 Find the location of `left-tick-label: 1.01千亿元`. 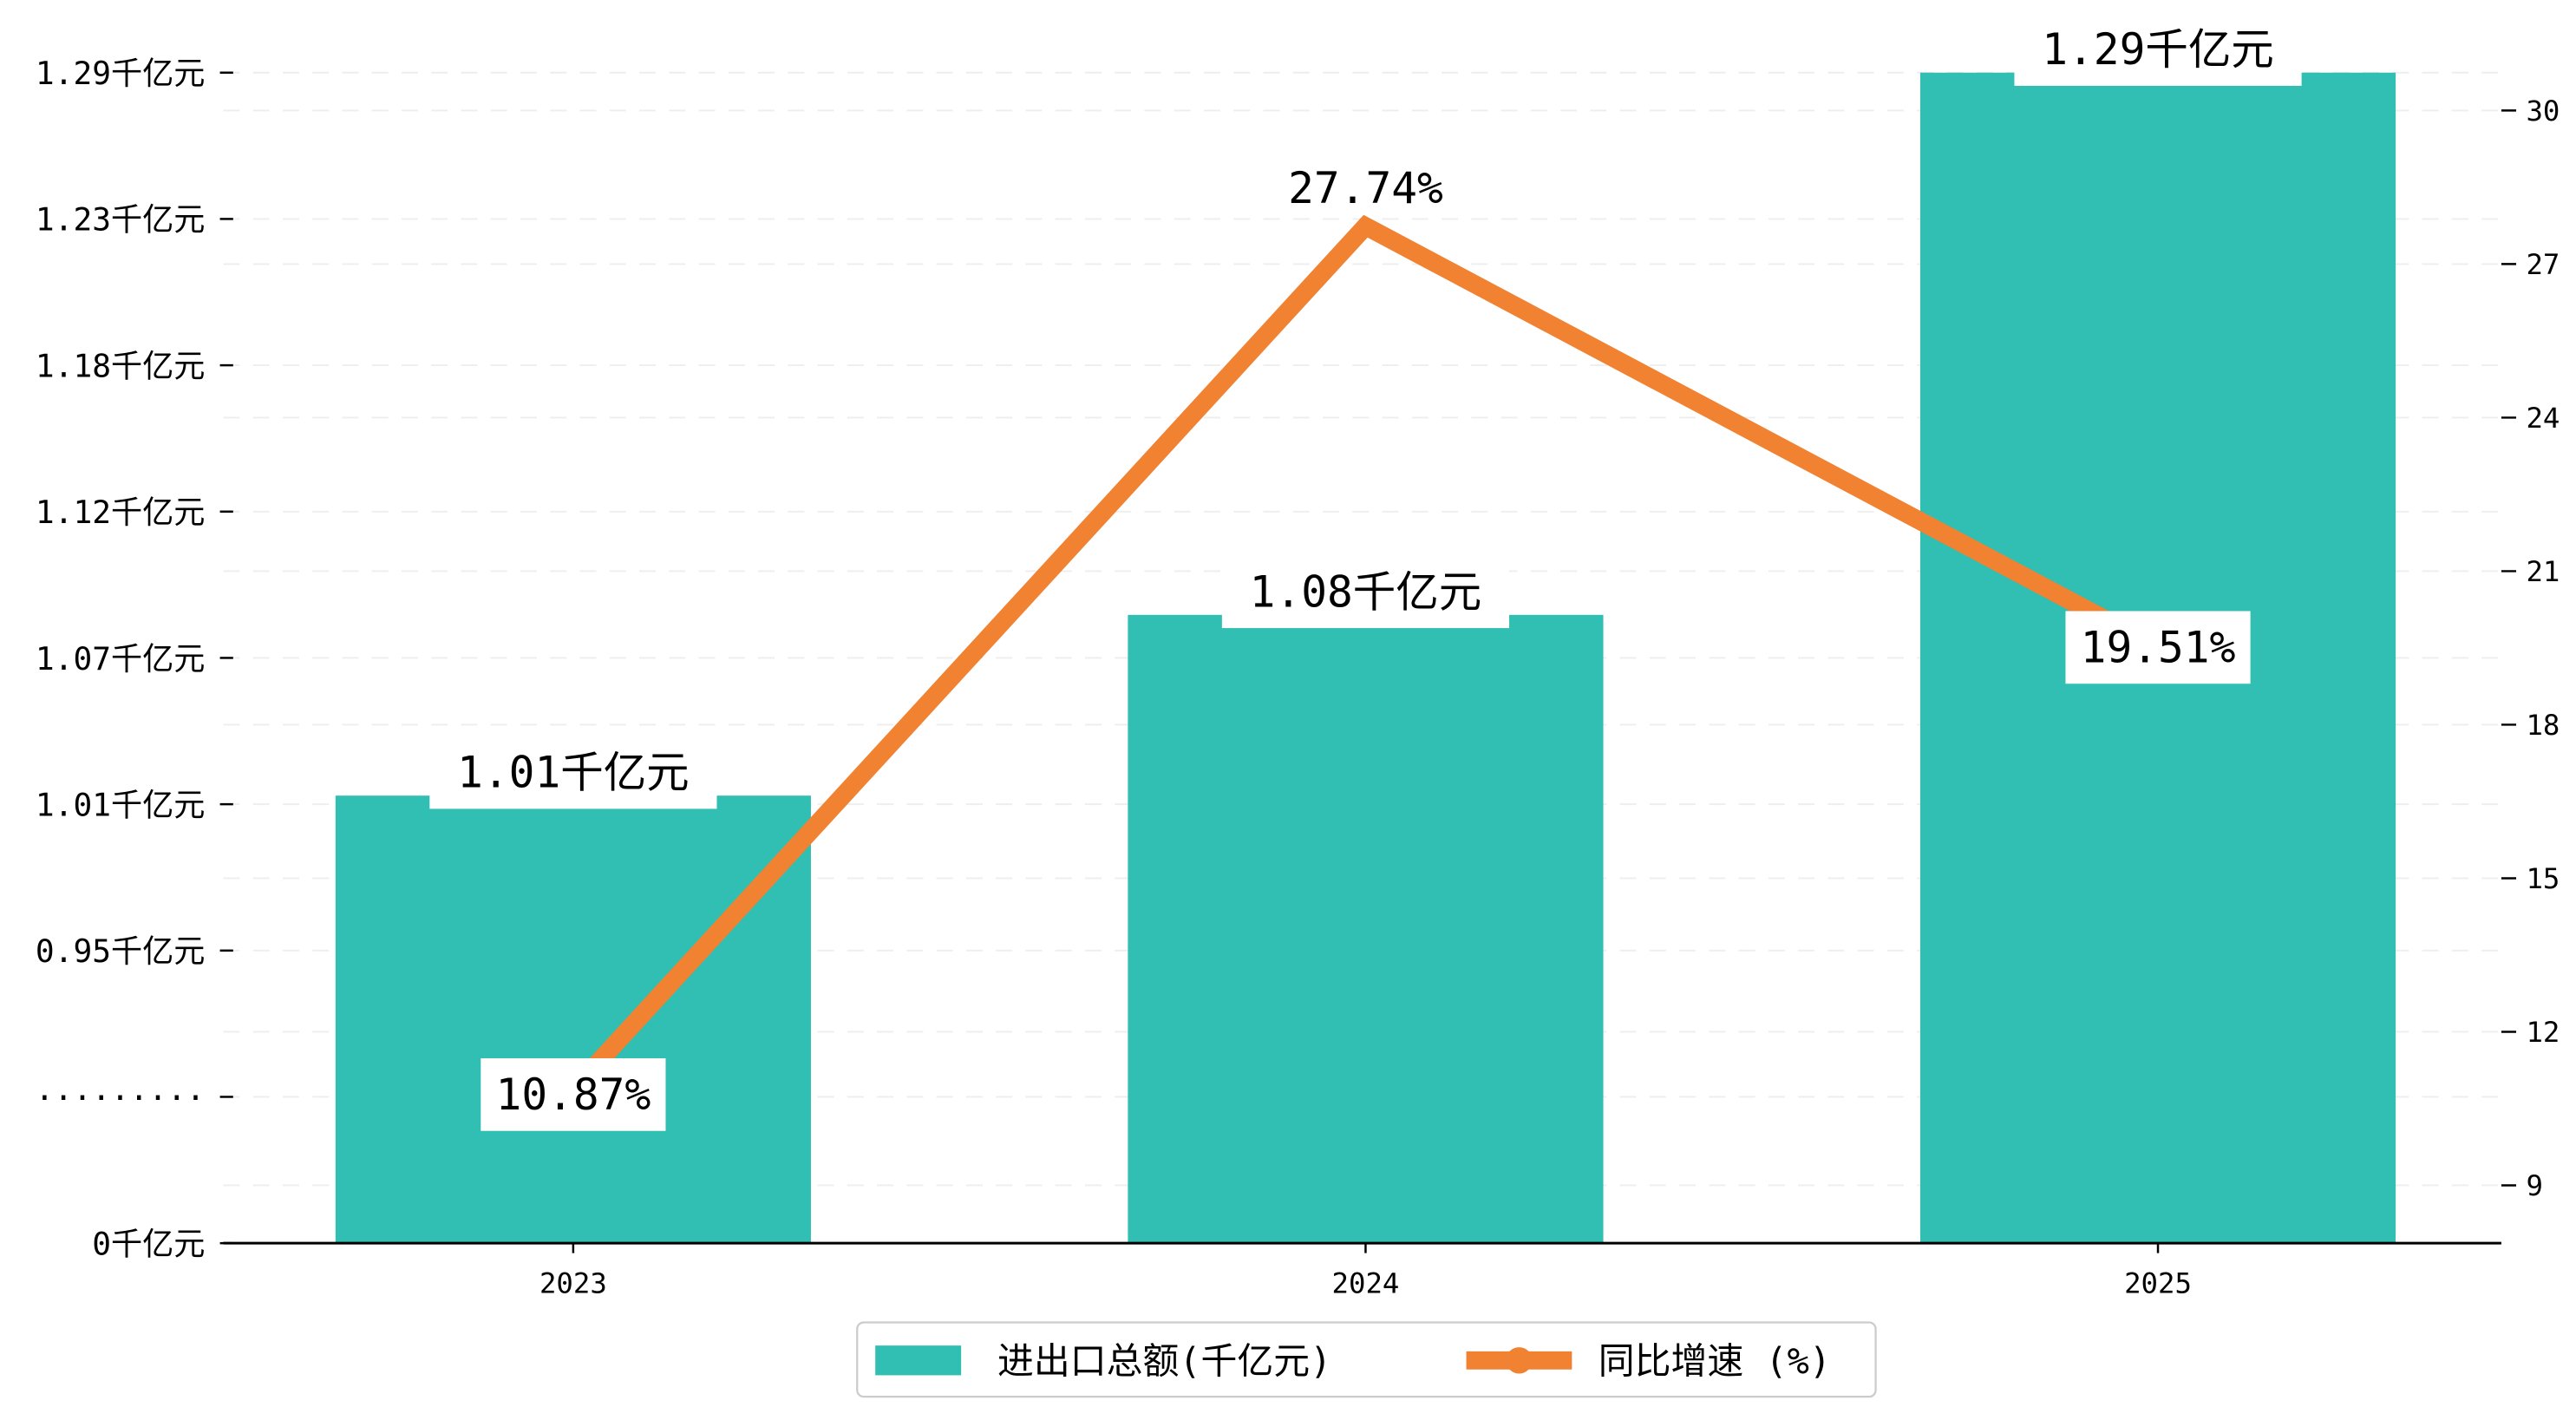

left-tick-label: 1.01千亿元 is located at coordinates (121, 804).